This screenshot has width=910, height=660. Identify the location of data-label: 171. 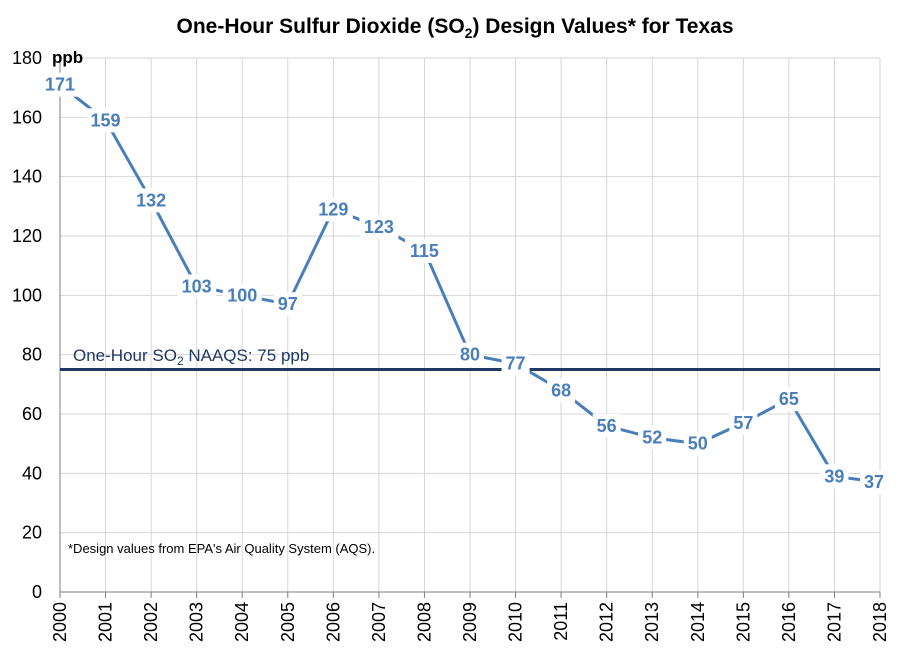
(60, 85).